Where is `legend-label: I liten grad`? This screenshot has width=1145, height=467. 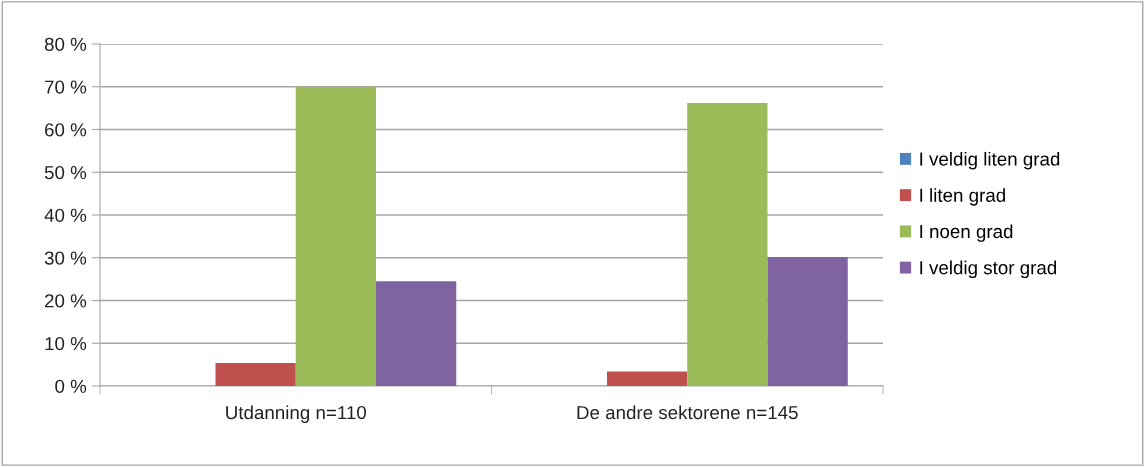
legend-label: I liten grad is located at coordinates (962, 197).